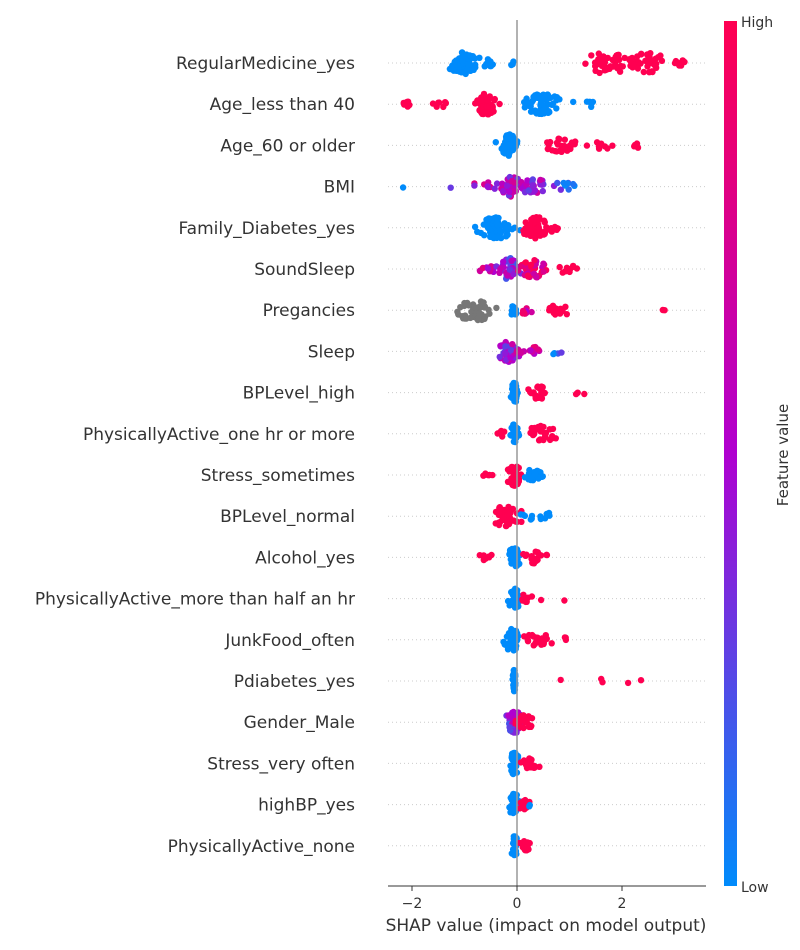 This screenshot has height=950, width=800. What do you see at coordinates (287, 146) in the screenshot?
I see `feature-label: Age_60 or older` at bounding box center [287, 146].